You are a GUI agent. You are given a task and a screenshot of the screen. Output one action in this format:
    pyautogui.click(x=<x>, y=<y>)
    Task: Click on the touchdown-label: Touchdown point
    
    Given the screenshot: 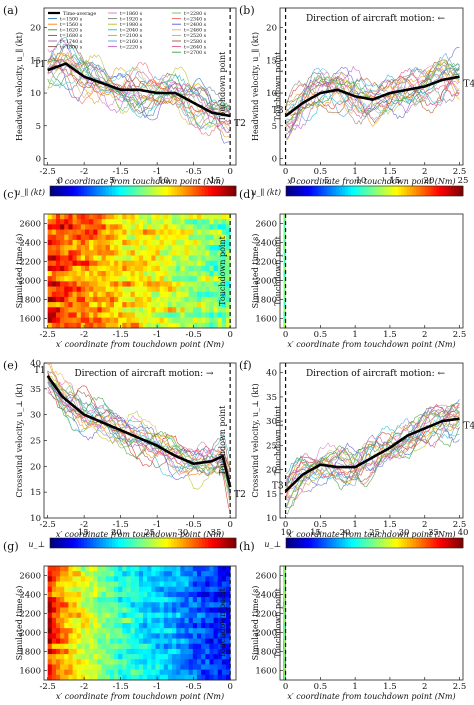 What is the action you would take?
    pyautogui.click(x=278, y=440)
    